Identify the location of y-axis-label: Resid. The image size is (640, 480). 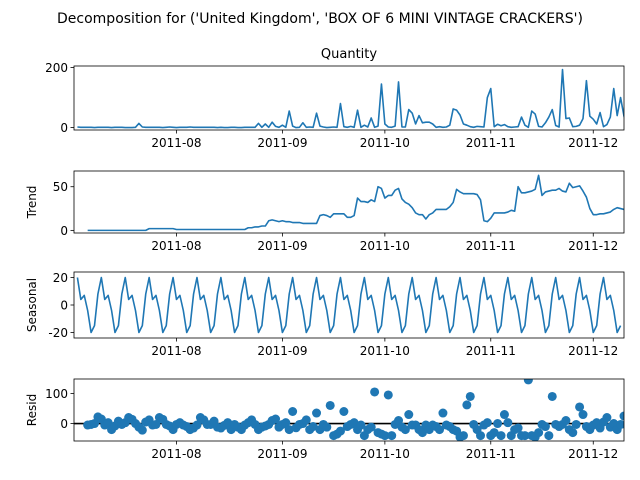
(32, 410).